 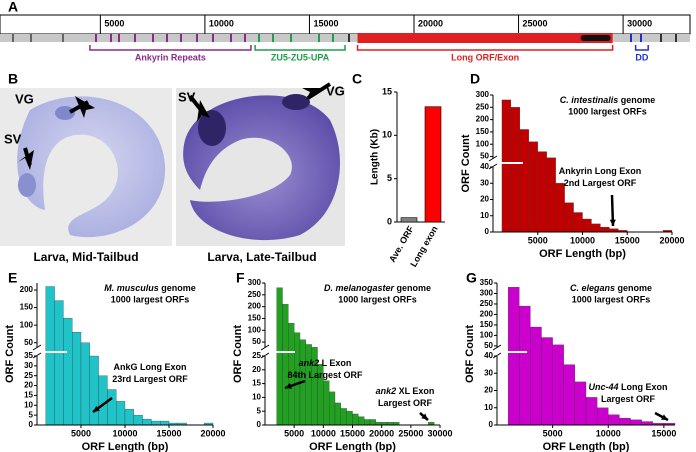 What do you see at coordinates (475, 79) in the screenshot?
I see `panel-label: D` at bounding box center [475, 79].